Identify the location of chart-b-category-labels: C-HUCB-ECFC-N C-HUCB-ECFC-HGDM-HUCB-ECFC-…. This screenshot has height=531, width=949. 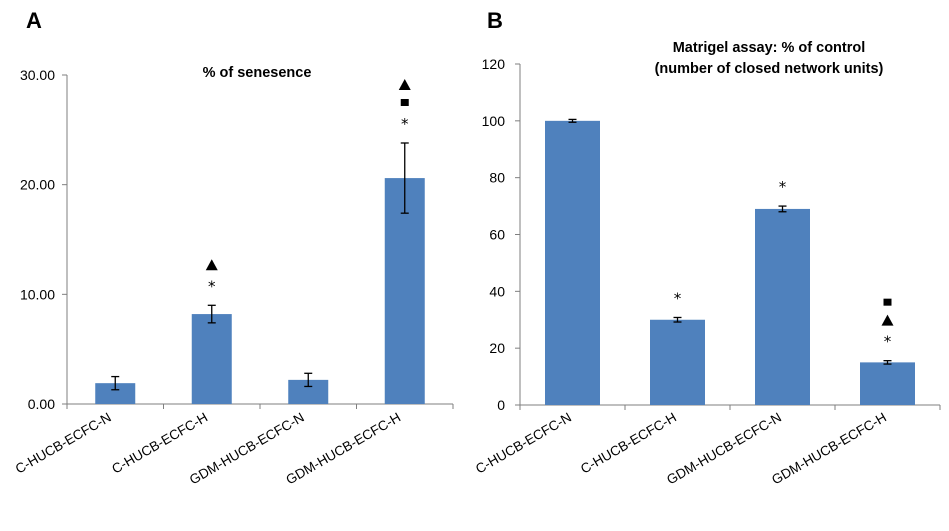
(681, 449).